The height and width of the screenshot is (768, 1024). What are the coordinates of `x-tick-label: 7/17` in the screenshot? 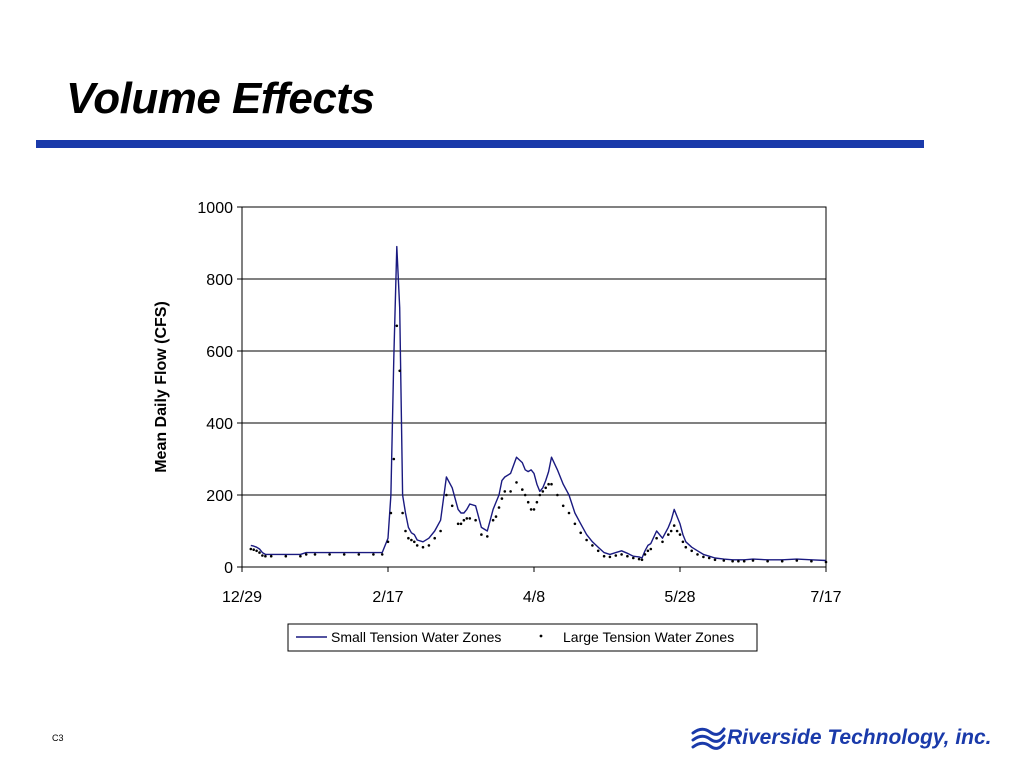 It's located at (825, 597).